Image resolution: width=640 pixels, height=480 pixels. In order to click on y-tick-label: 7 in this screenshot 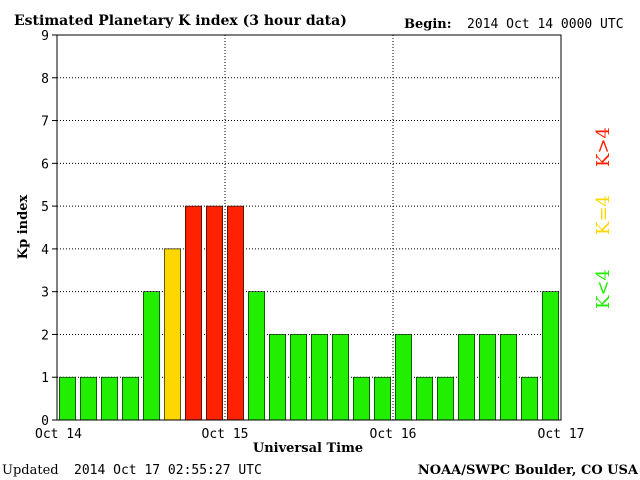, I will do `click(45, 122)`.